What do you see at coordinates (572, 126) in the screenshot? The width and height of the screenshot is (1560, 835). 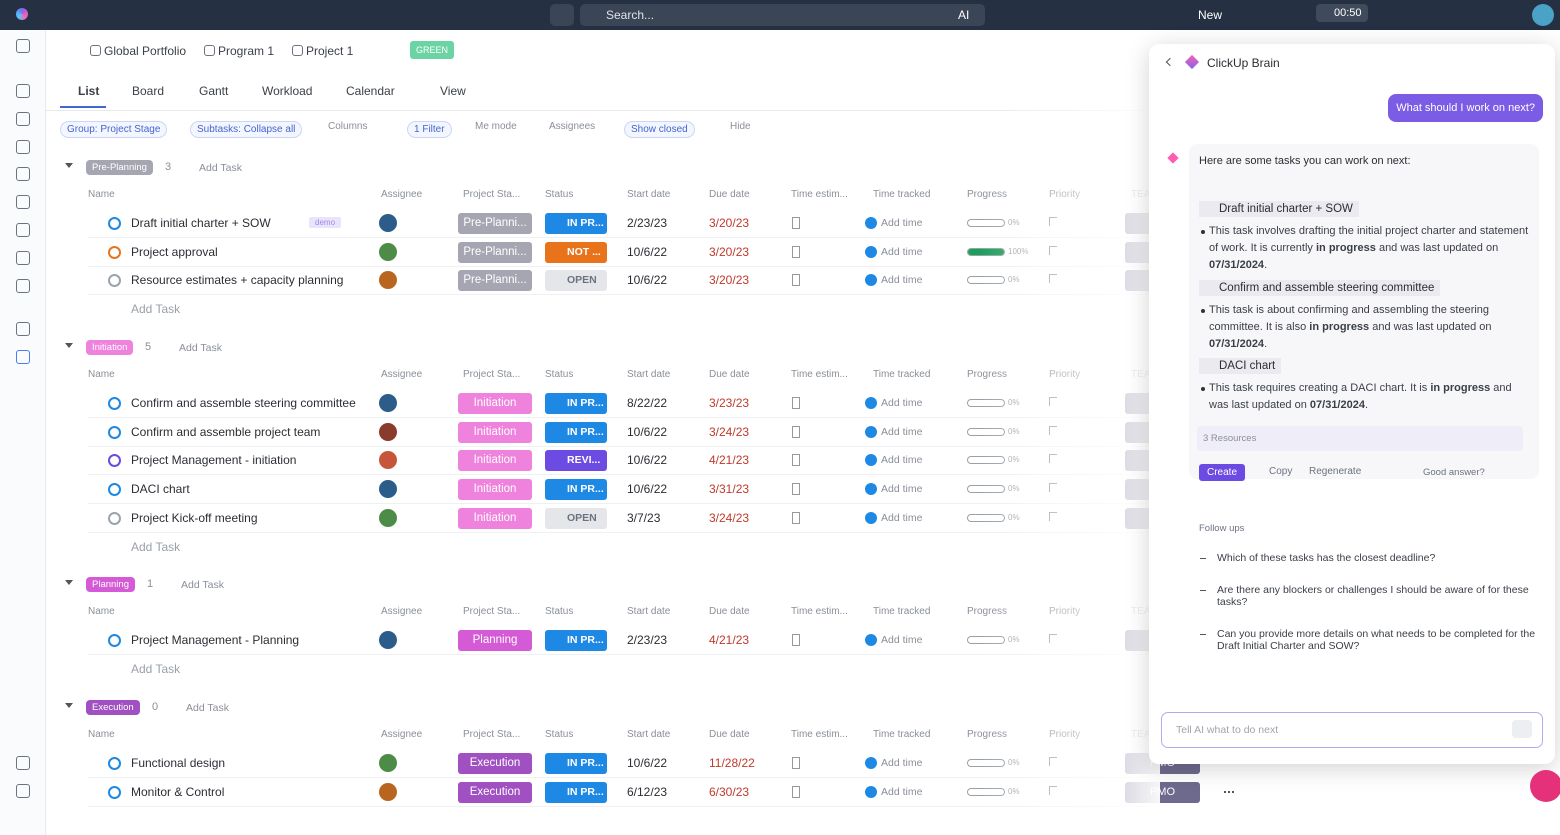 I see `filter-chip: Assignees` at bounding box center [572, 126].